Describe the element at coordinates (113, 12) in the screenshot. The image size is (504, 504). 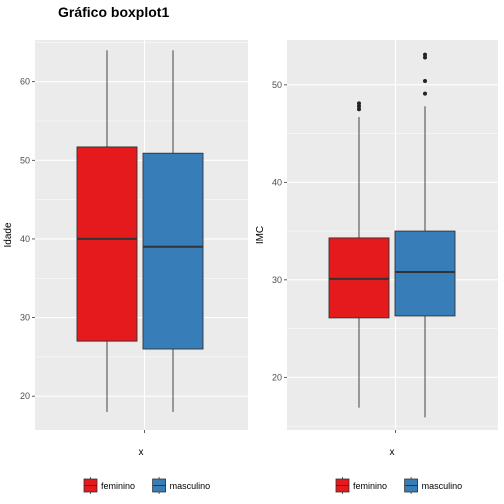
I see `chart-title: Gráfico boxplot1` at that location.